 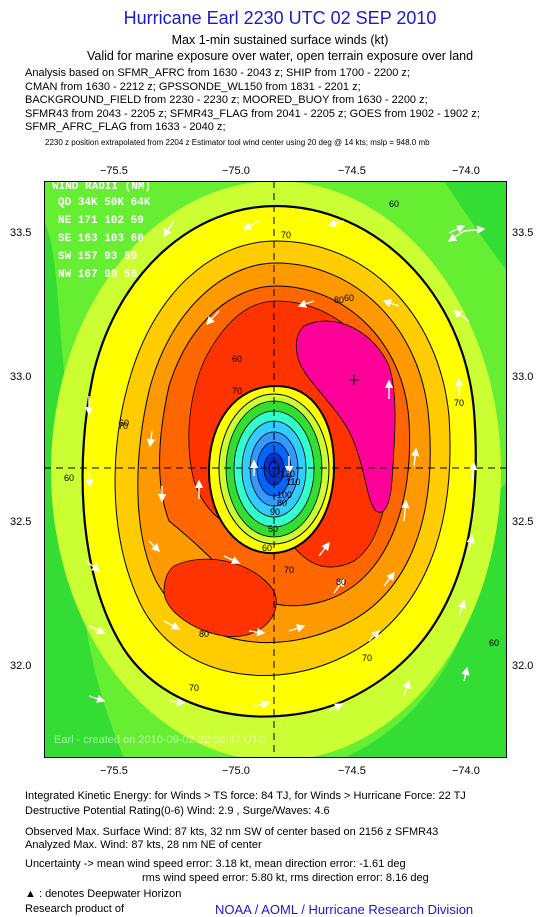 What do you see at coordinates (125, 127) in the screenshot?
I see `analysis-line: SFMR_AFRC_FLAG from 1633 - 2040 z;` at bounding box center [125, 127].